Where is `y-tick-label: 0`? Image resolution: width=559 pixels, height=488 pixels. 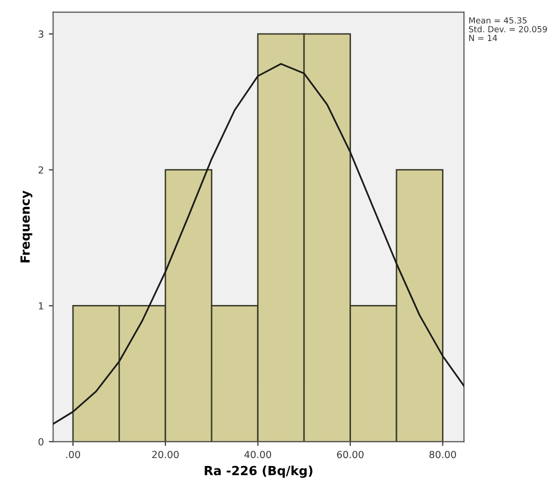 y-tick-label: 0 is located at coordinates (41, 442).